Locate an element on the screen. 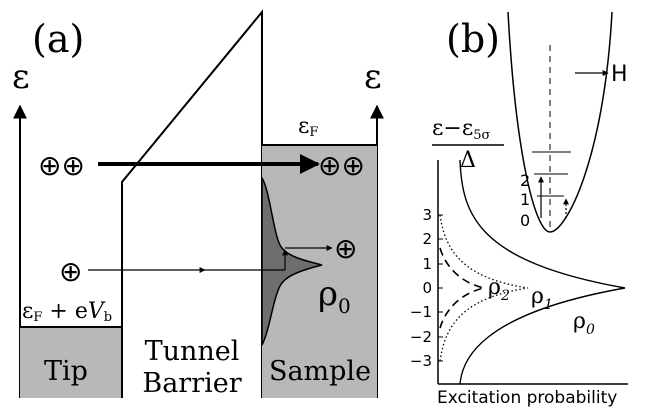 This screenshot has height=408, width=646. tip-energy-axis-label: ε is located at coordinates (21, 77).